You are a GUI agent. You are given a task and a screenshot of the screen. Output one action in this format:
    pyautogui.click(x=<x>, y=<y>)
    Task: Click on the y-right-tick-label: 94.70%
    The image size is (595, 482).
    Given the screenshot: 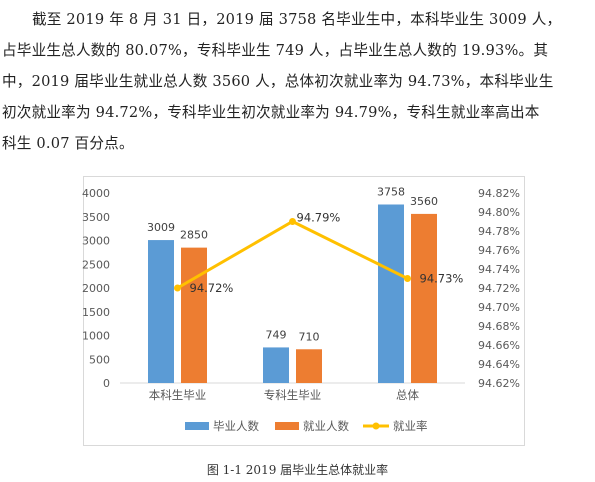 What is the action you would take?
    pyautogui.click(x=499, y=307)
    